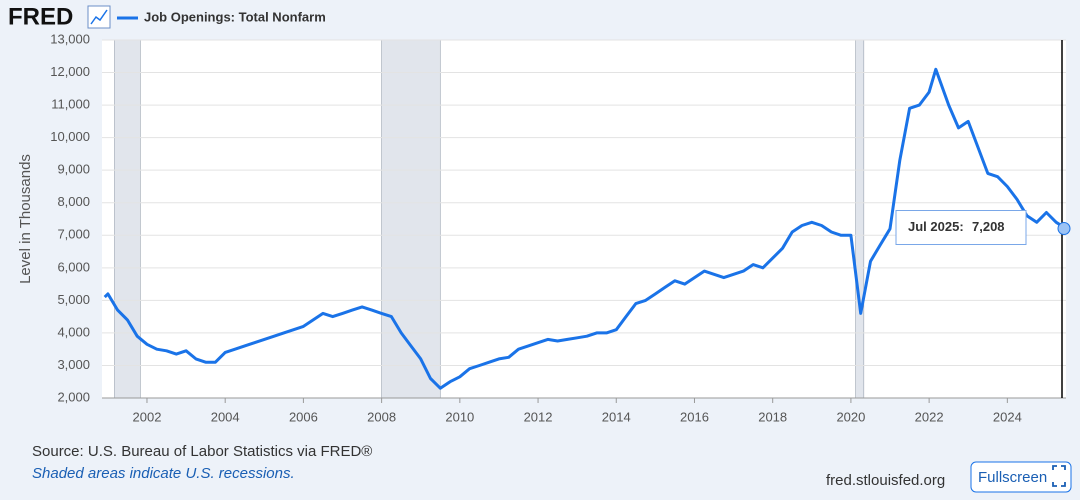 The height and width of the screenshot is (500, 1080). Describe the element at coordinates (73, 396) in the screenshot. I see `y-tick-label: 2,000` at that location.